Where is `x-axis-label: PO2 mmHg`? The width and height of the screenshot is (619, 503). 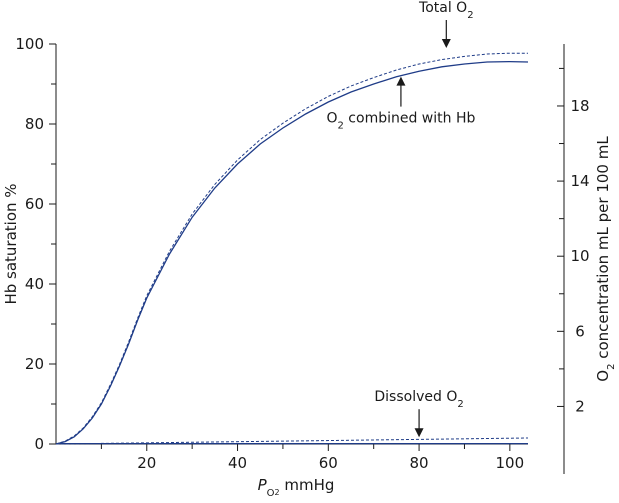 x-axis-label: PO2 mmHg is located at coordinates (296, 487).